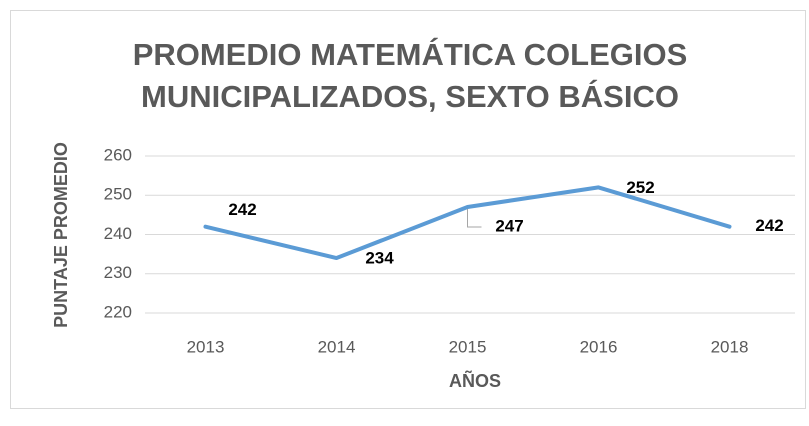 The image size is (809, 426). What do you see at coordinates (379, 258) in the screenshot?
I see `data-label: 234` at bounding box center [379, 258].